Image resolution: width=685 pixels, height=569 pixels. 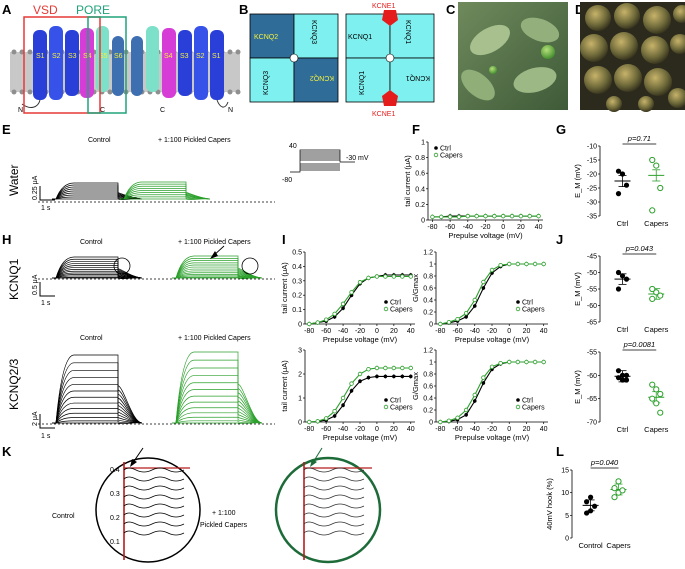 I want to click on p-value: p=0.0081, so click(x=639, y=344).